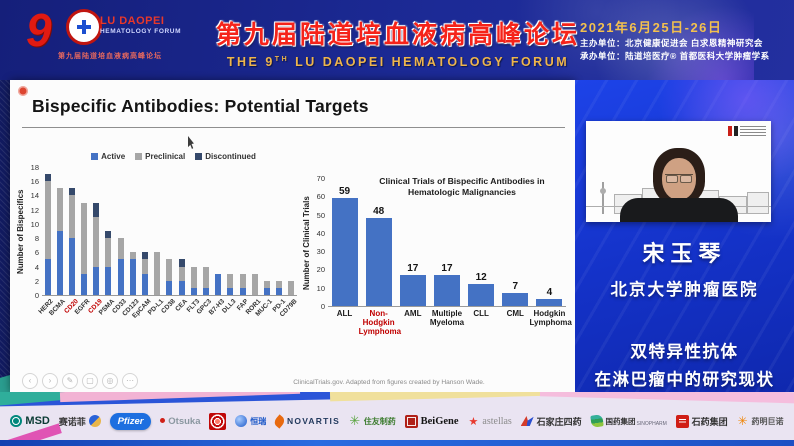 The height and width of the screenshot is (446, 794). Describe the element at coordinates (37, 421) in the screenshot. I see `sponsor-label: MSD` at that location.